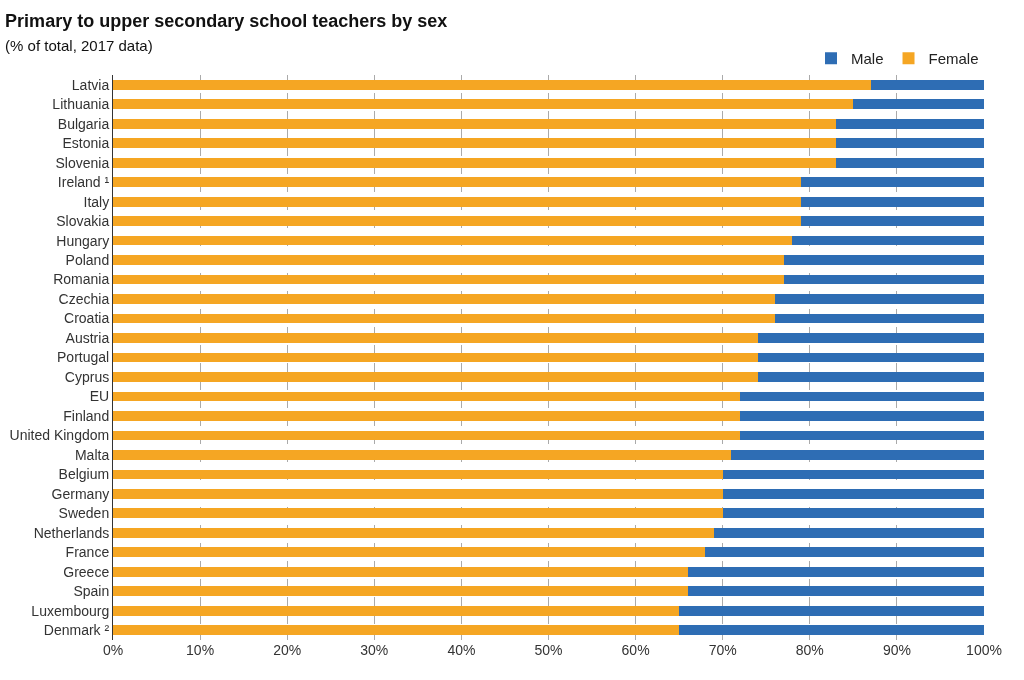 This screenshot has height=680, width=1024. I want to click on x-tick-label: 20%, so click(287, 650).